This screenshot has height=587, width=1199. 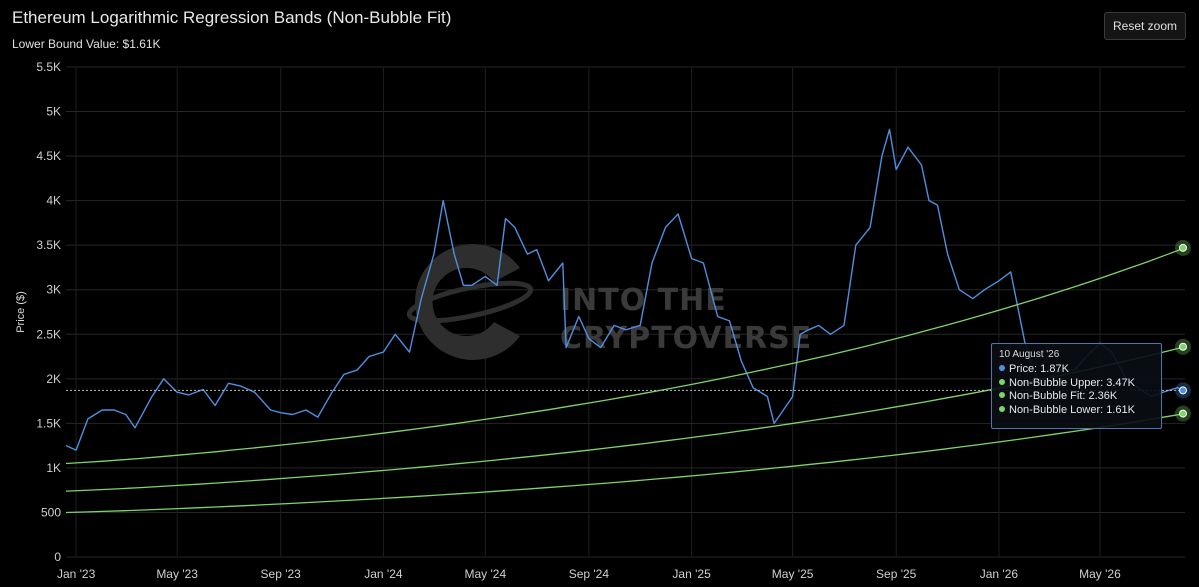 What do you see at coordinates (1183, 330) in the screenshot?
I see `hover-markers` at bounding box center [1183, 330].